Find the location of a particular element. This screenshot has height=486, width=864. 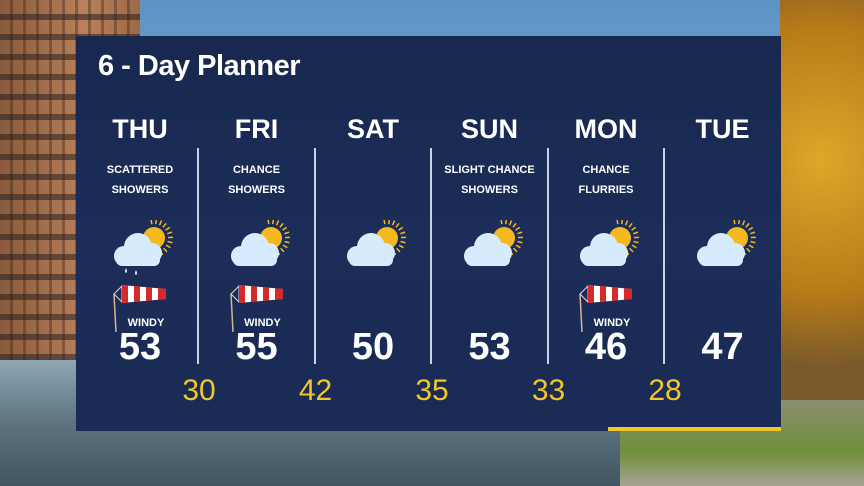

day-column-mon: MON CHANCE FLURRIES WINDY 46 is located at coordinates (606, 233).